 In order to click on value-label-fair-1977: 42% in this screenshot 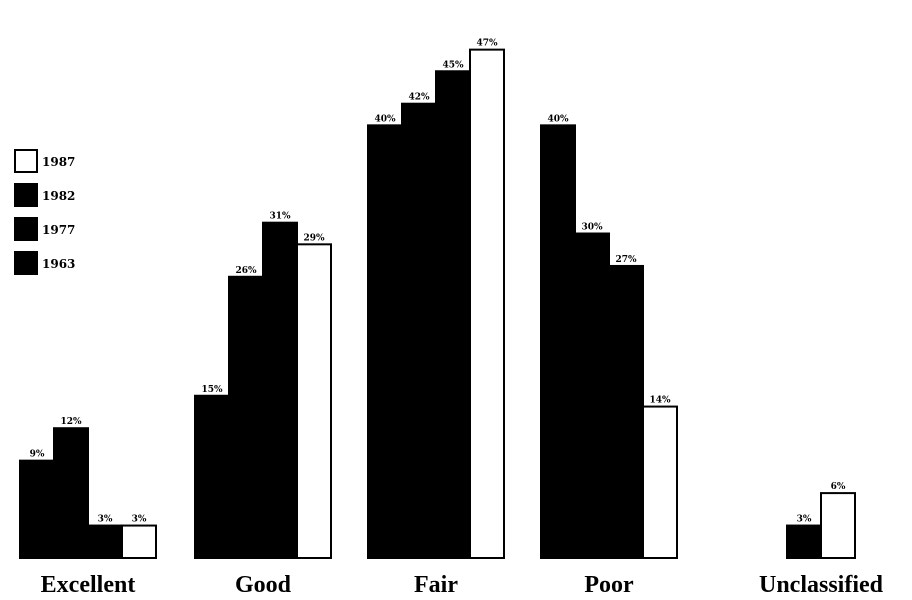, I will do `click(419, 98)`.